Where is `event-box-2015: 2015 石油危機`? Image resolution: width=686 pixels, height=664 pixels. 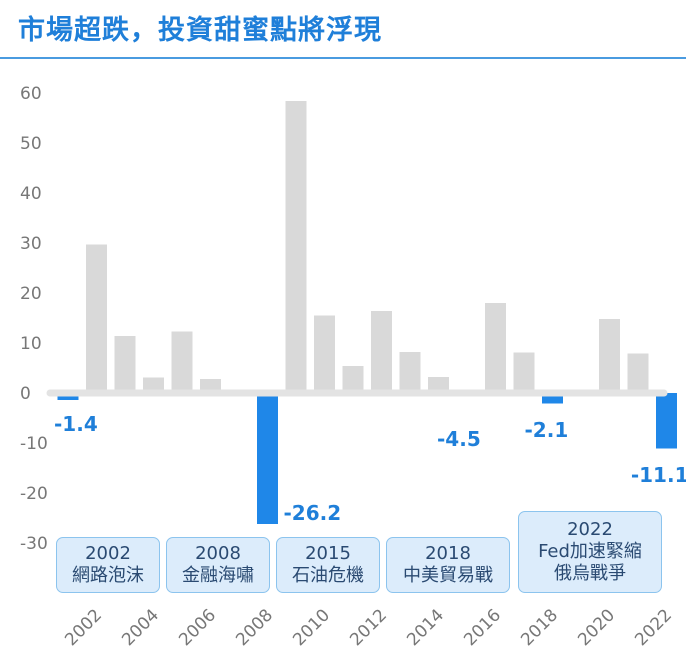
event-box-2015: 2015 石油危機 is located at coordinates (328, 565).